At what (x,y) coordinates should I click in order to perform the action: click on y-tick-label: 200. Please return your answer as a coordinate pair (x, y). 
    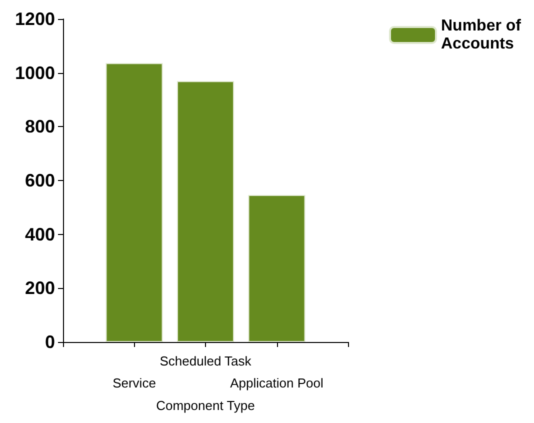
    Looking at the image, I should click on (39, 288).